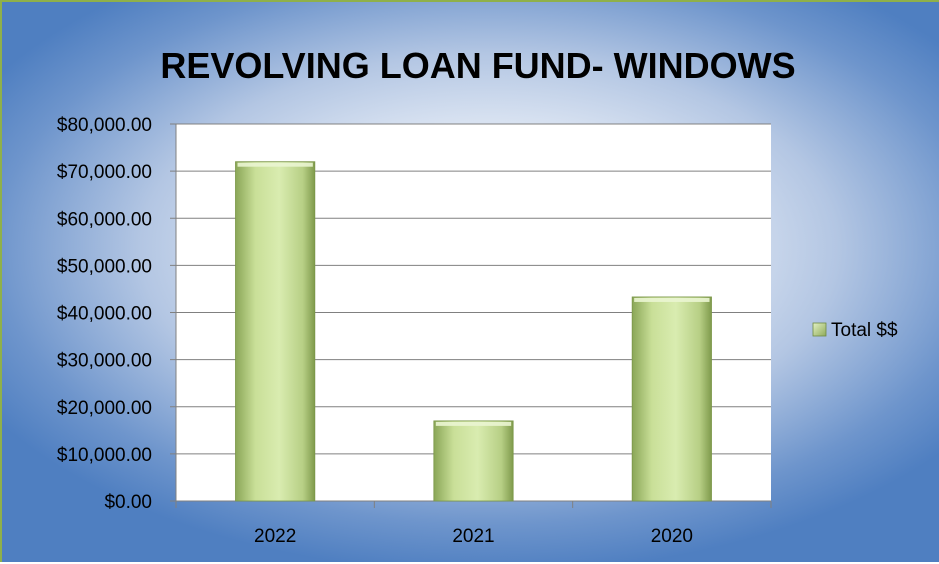 This screenshot has width=939, height=564. What do you see at coordinates (819, 329) in the screenshot?
I see `legend-swatch` at bounding box center [819, 329].